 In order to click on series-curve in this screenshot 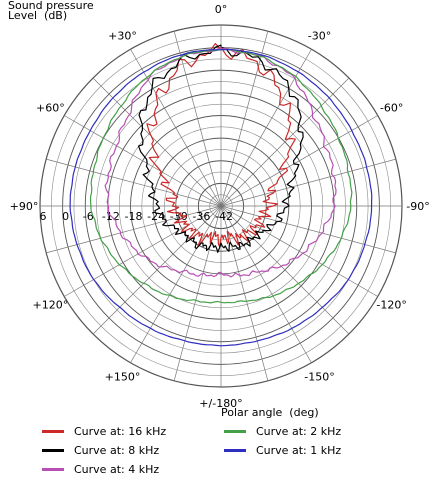, I will do `click(221, 145)`.